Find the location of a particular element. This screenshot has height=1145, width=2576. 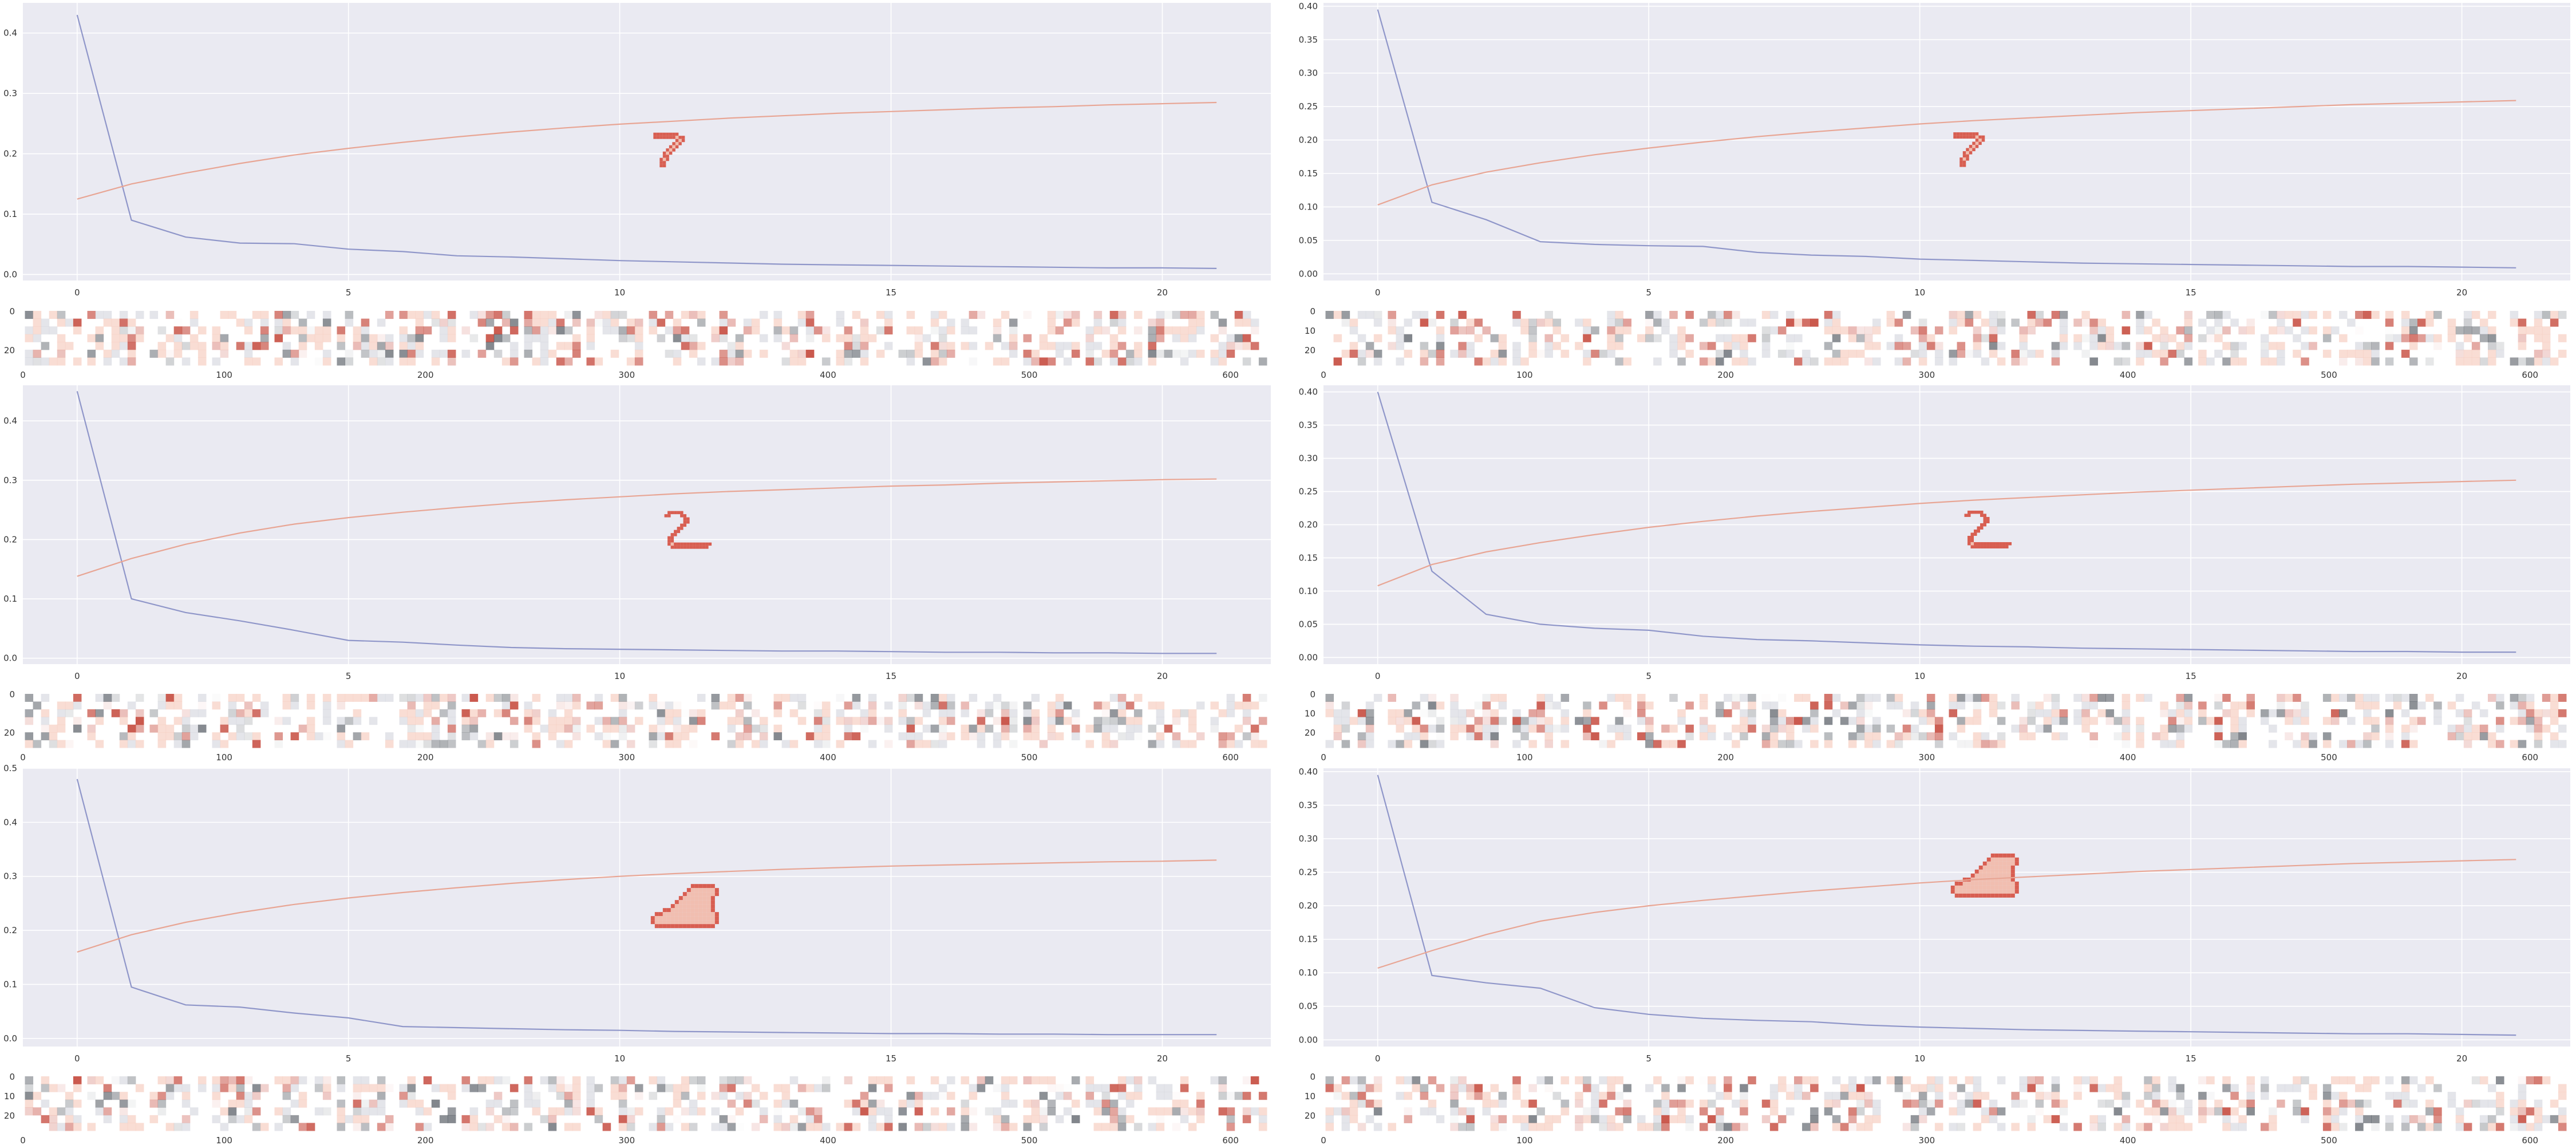

strip-x-tick-label: 500 is located at coordinates (2329, 375).